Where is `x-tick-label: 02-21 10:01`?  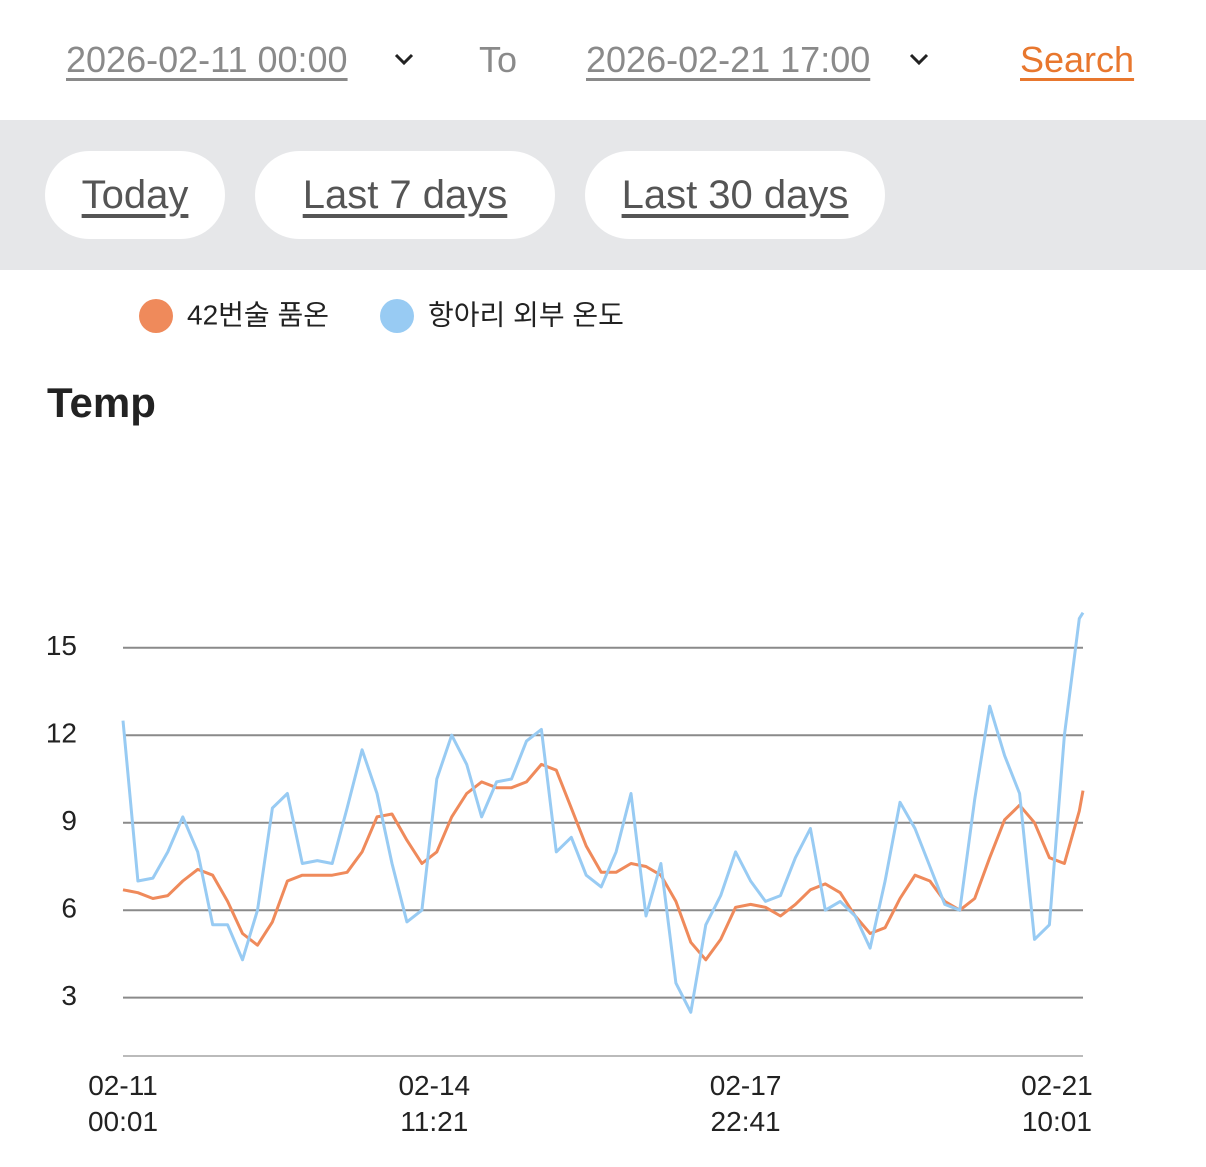
x-tick-label: 02-21 10:01 is located at coordinates (1057, 1103).